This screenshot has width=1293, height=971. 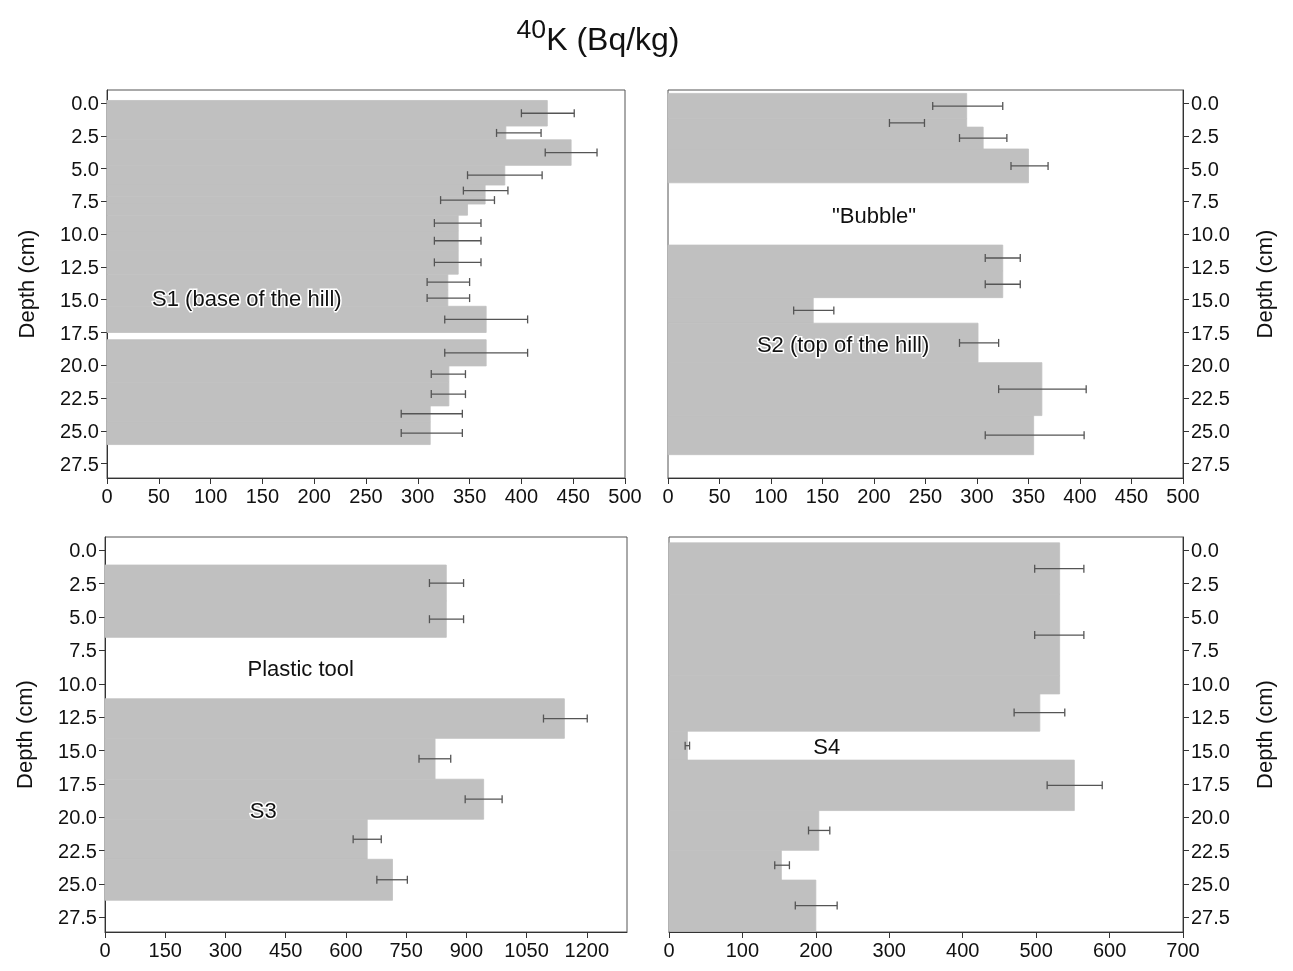 I want to click on x-tick-label: 900, so click(x=466, y=950).